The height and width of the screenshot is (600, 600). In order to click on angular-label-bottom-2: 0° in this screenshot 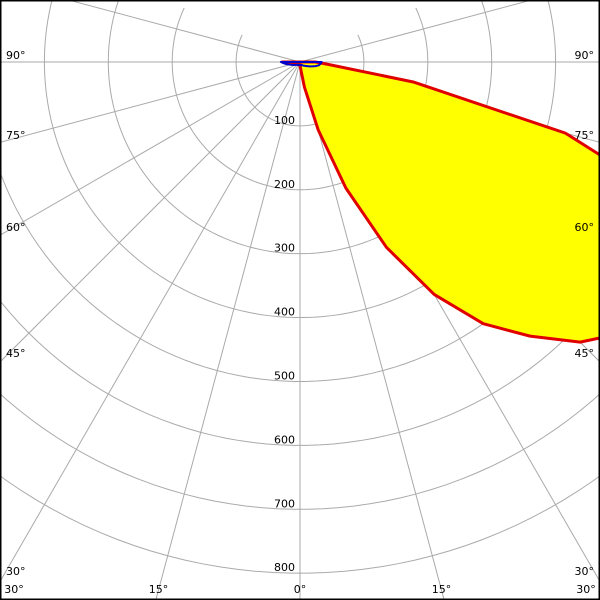, I will do `click(300, 589)`.